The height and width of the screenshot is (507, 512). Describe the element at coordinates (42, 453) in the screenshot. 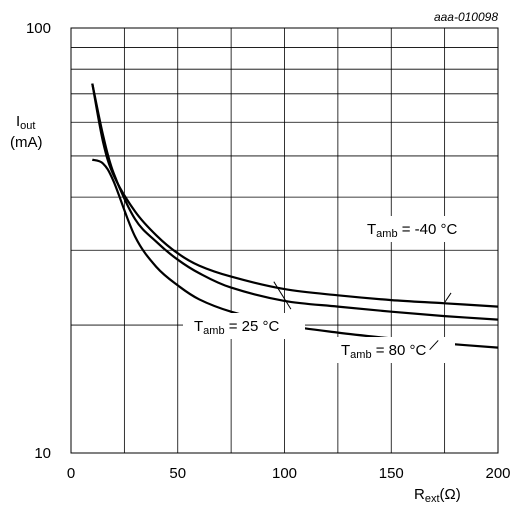

I see `y-tick-label: 10` at that location.